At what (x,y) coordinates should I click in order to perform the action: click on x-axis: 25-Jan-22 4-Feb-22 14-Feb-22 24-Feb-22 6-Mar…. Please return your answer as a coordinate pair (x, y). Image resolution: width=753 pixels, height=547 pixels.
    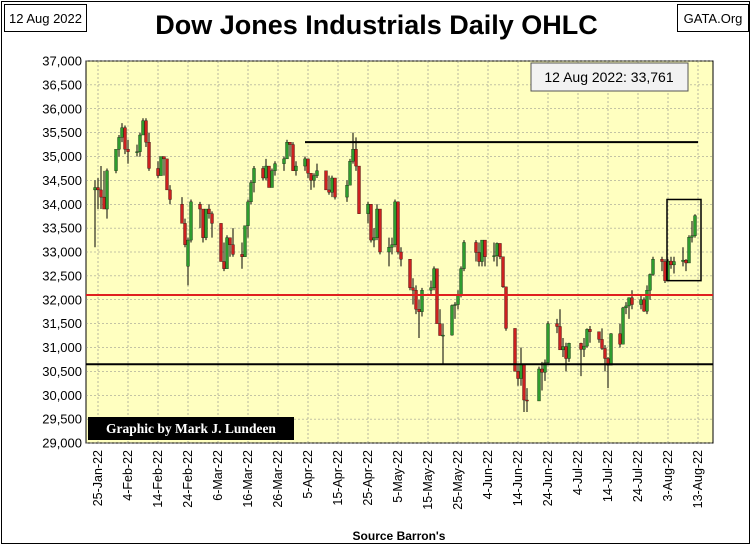
    Looking at the image, I should click on (398, 480).